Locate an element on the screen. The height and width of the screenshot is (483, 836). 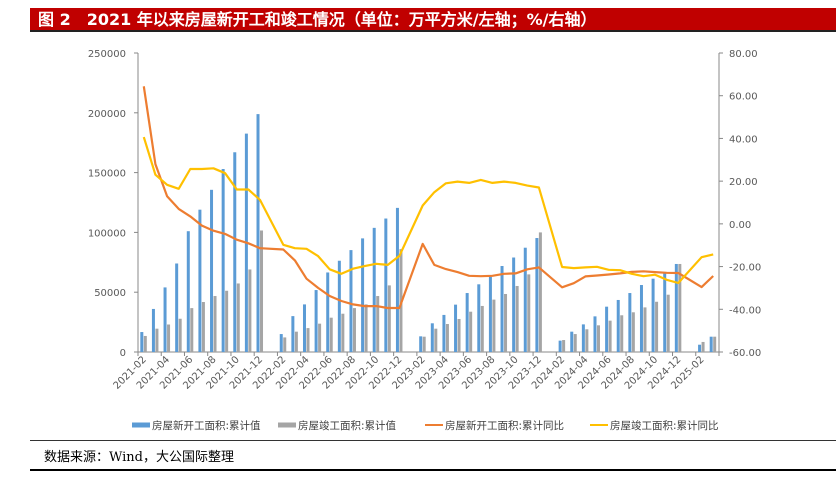
figure-title: 图 2 2021 年以来房屋新开工和竣工情况（单位：万平方米/左轴；%/右轴） is located at coordinates (433, 20).